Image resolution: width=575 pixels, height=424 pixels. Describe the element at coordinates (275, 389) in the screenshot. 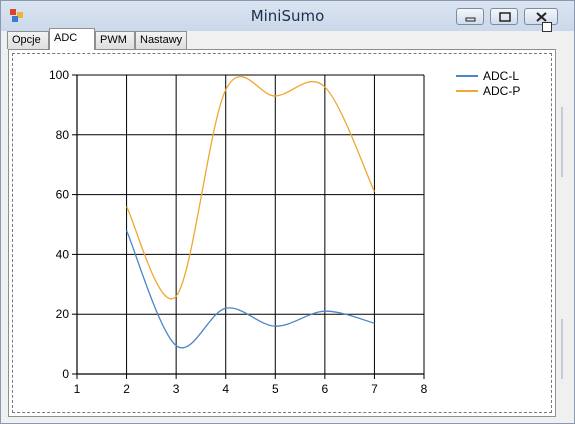

I see `x-tick-label: 5` at that location.